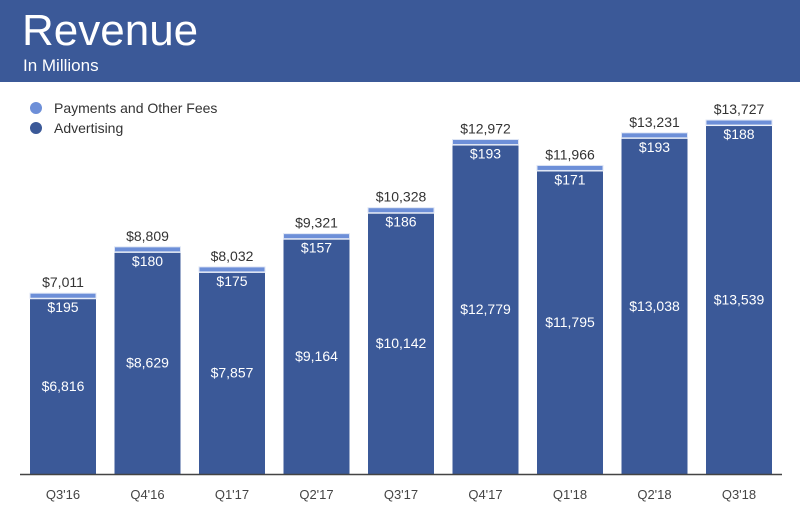 The image size is (800, 514). I want to click on advertising-label: $7,857, so click(232, 373).